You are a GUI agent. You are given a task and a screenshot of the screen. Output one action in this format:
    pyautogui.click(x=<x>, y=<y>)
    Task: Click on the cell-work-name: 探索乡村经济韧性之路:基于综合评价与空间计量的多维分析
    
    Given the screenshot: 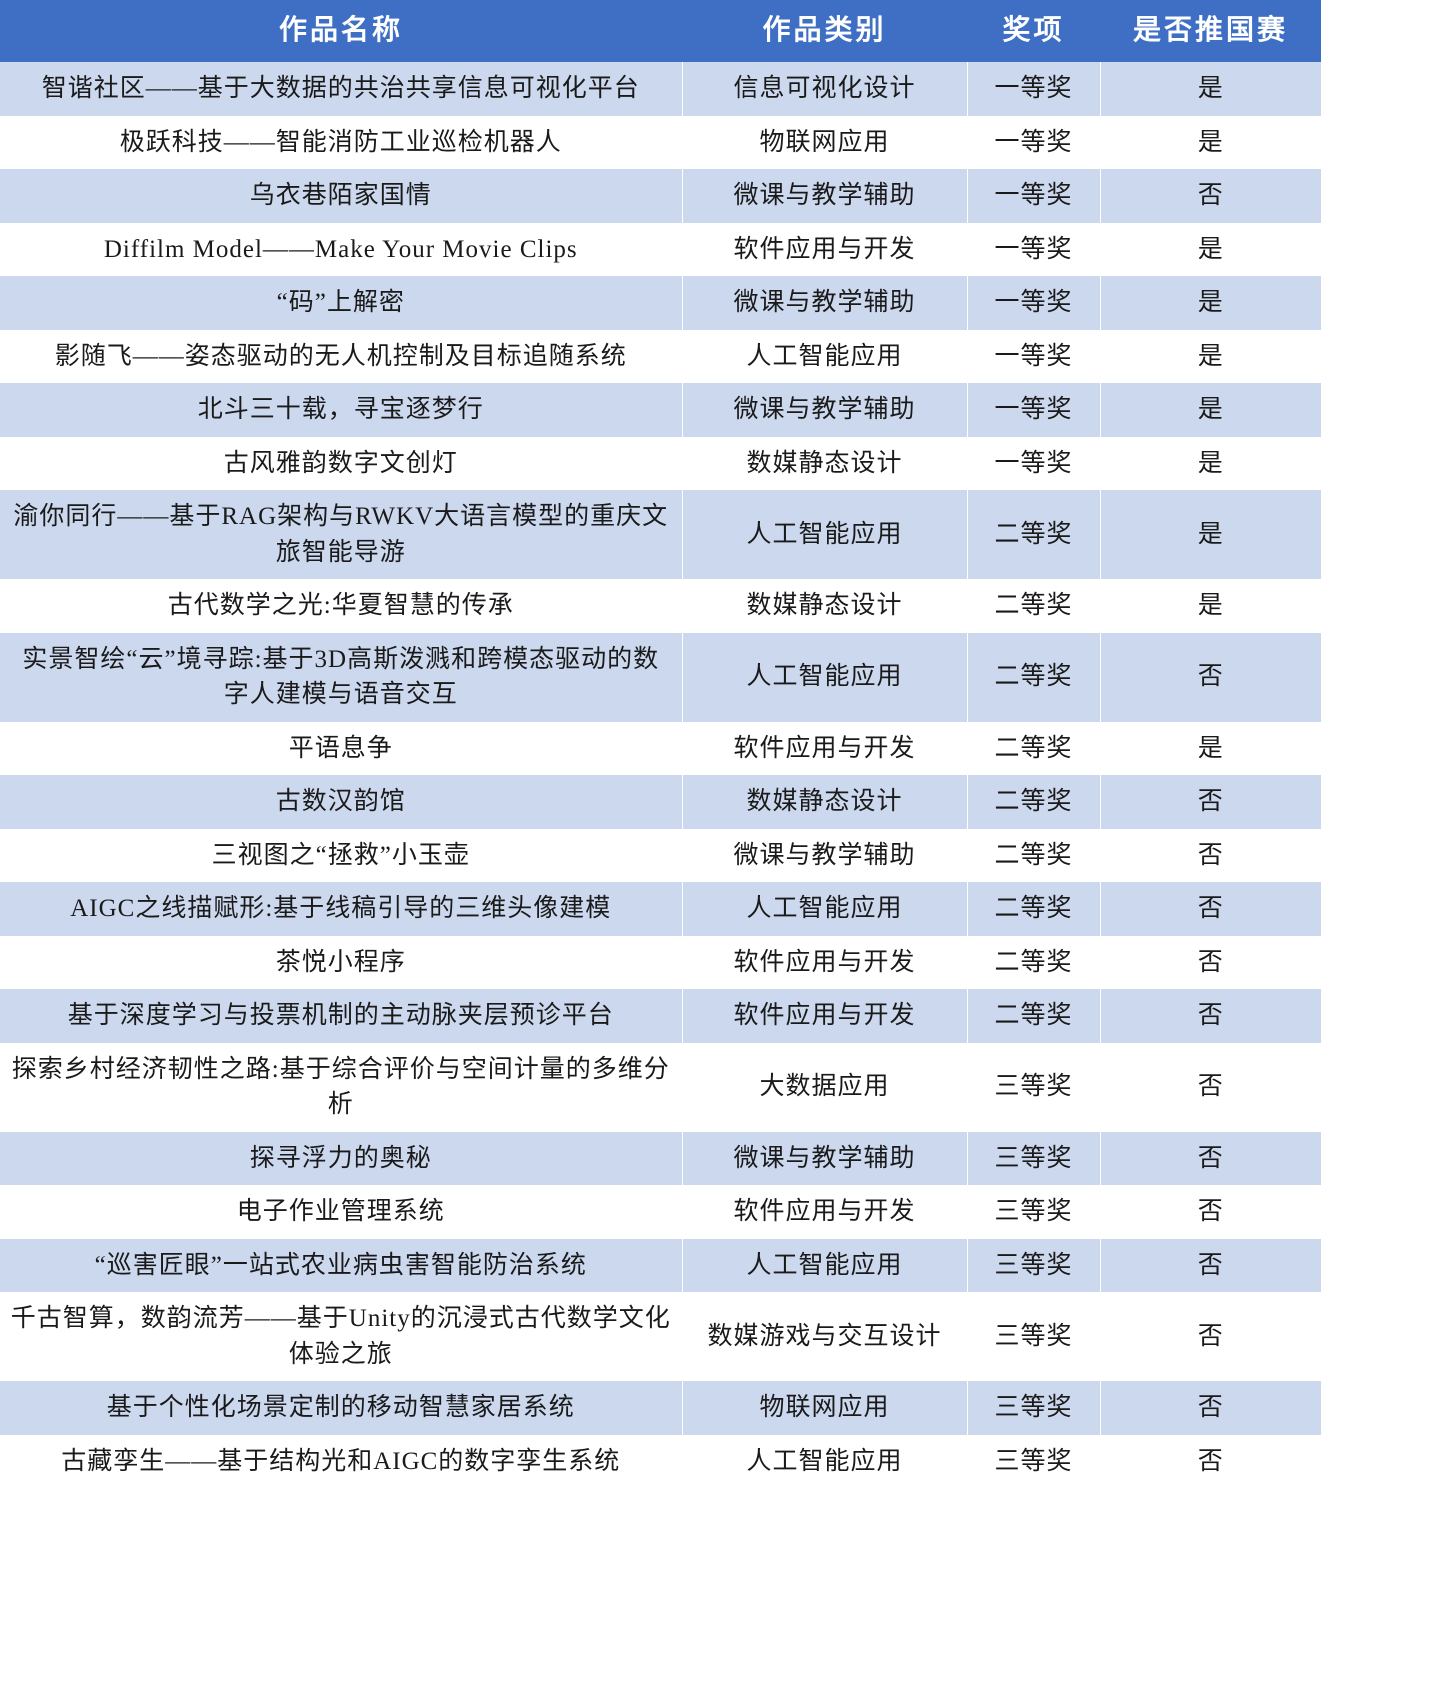 What is the action you would take?
    pyautogui.click(x=341, y=1087)
    